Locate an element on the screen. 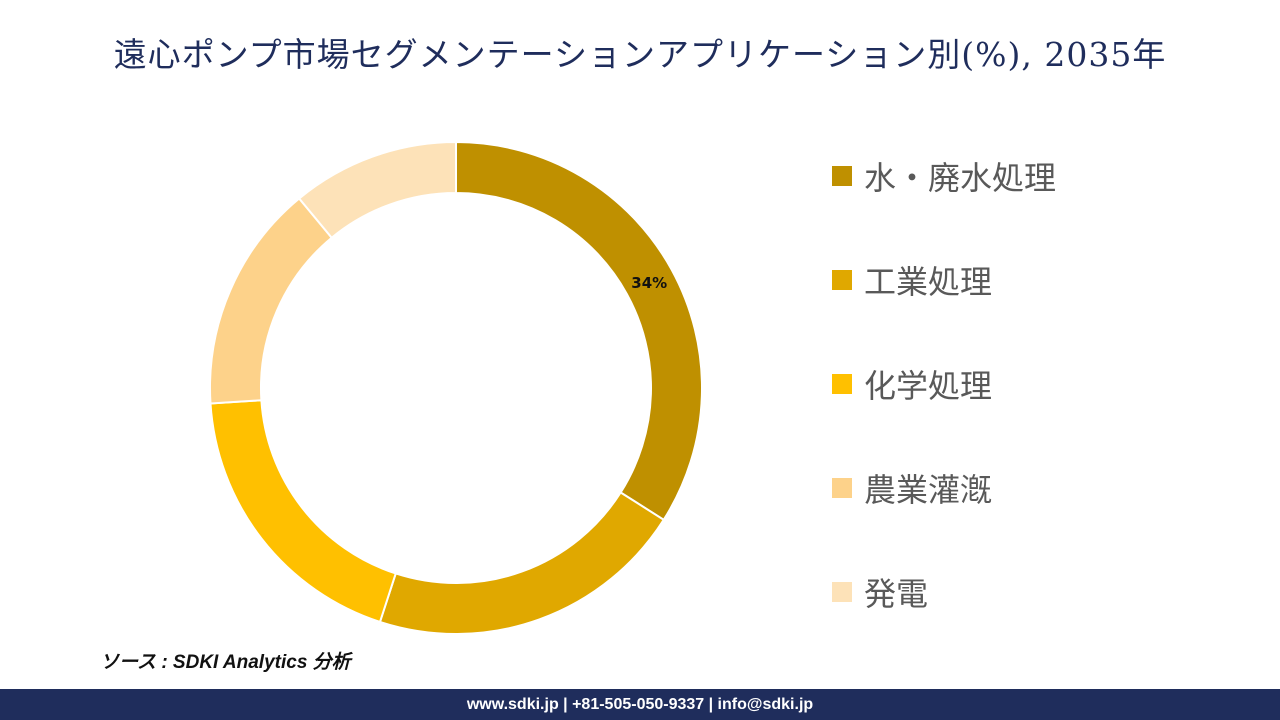 This screenshot has width=1280, height=720. legend-item-4: 農業灌漑 is located at coordinates (912, 488).